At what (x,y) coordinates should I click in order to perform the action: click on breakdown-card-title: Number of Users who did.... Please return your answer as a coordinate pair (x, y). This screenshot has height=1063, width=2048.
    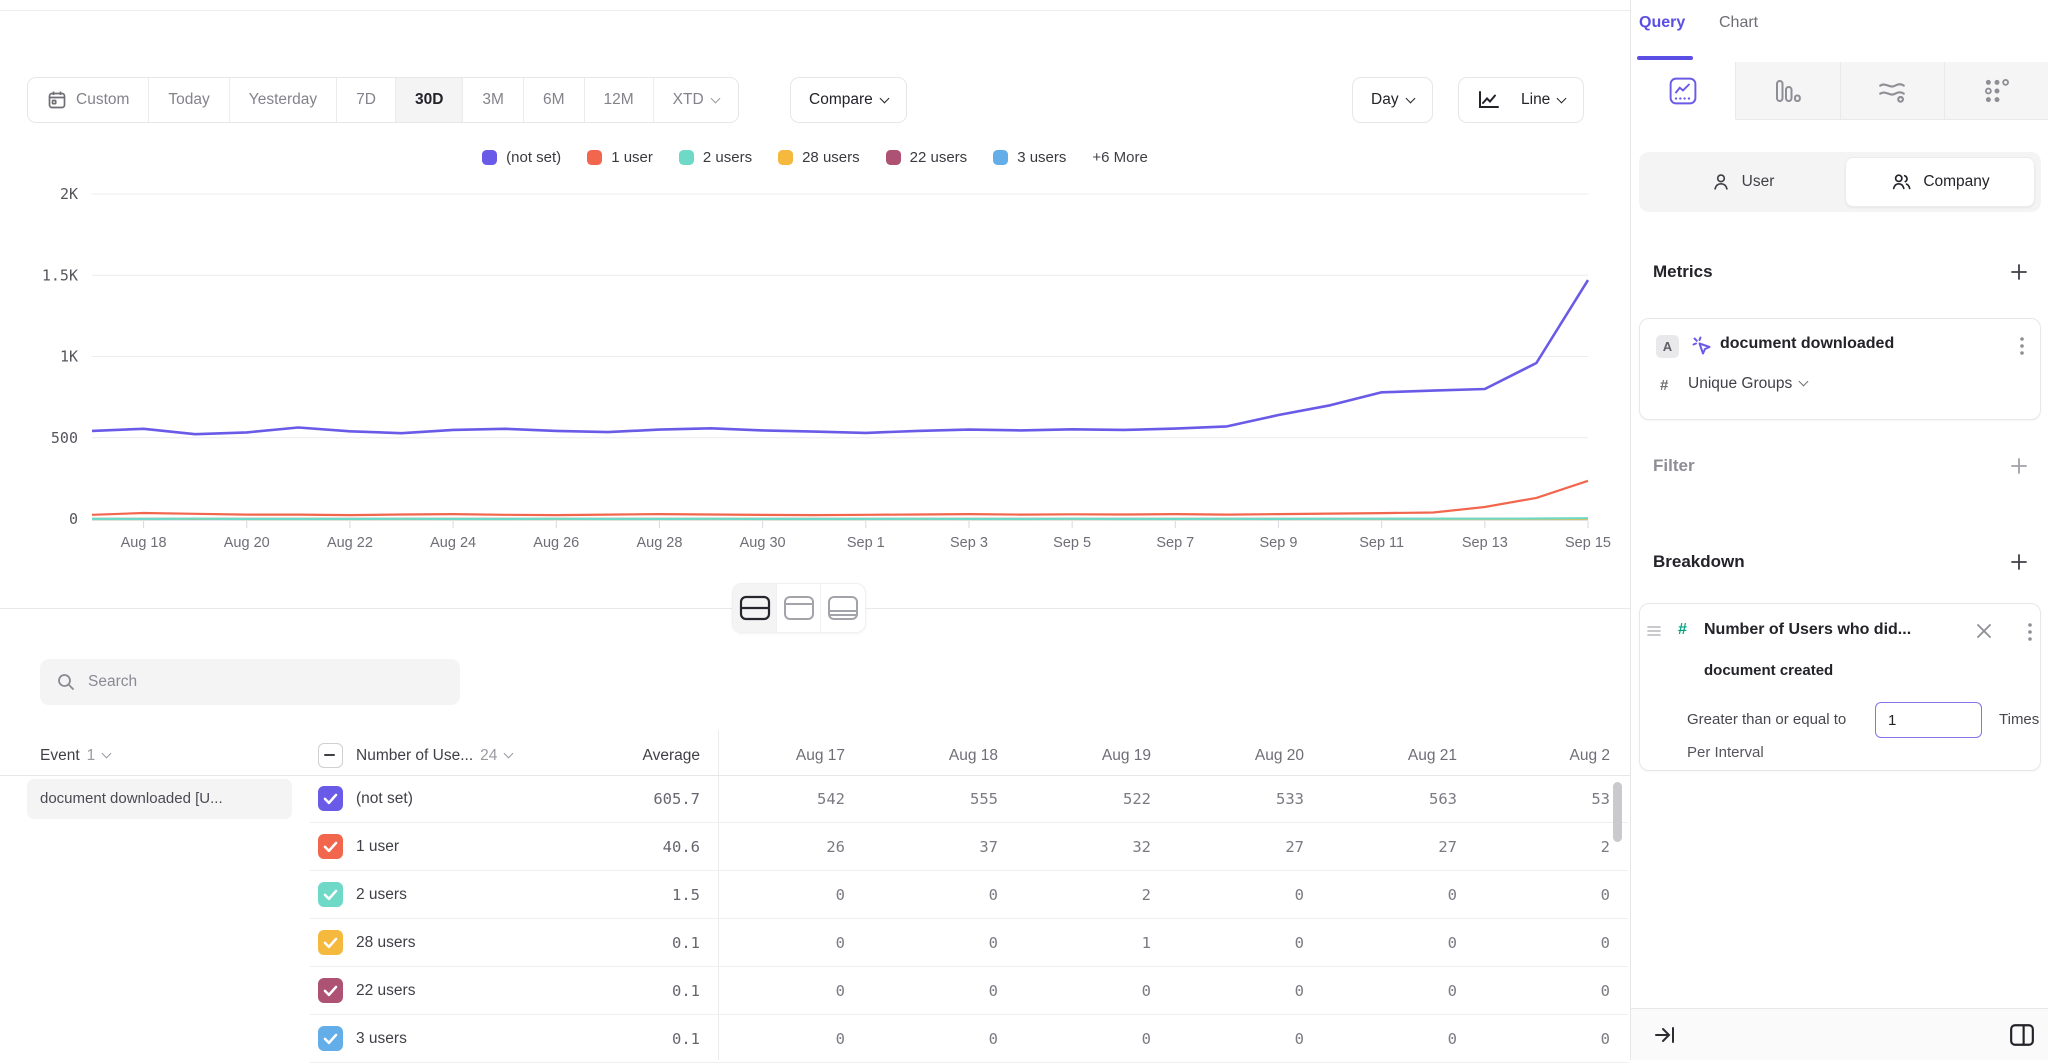
    Looking at the image, I should click on (1808, 629).